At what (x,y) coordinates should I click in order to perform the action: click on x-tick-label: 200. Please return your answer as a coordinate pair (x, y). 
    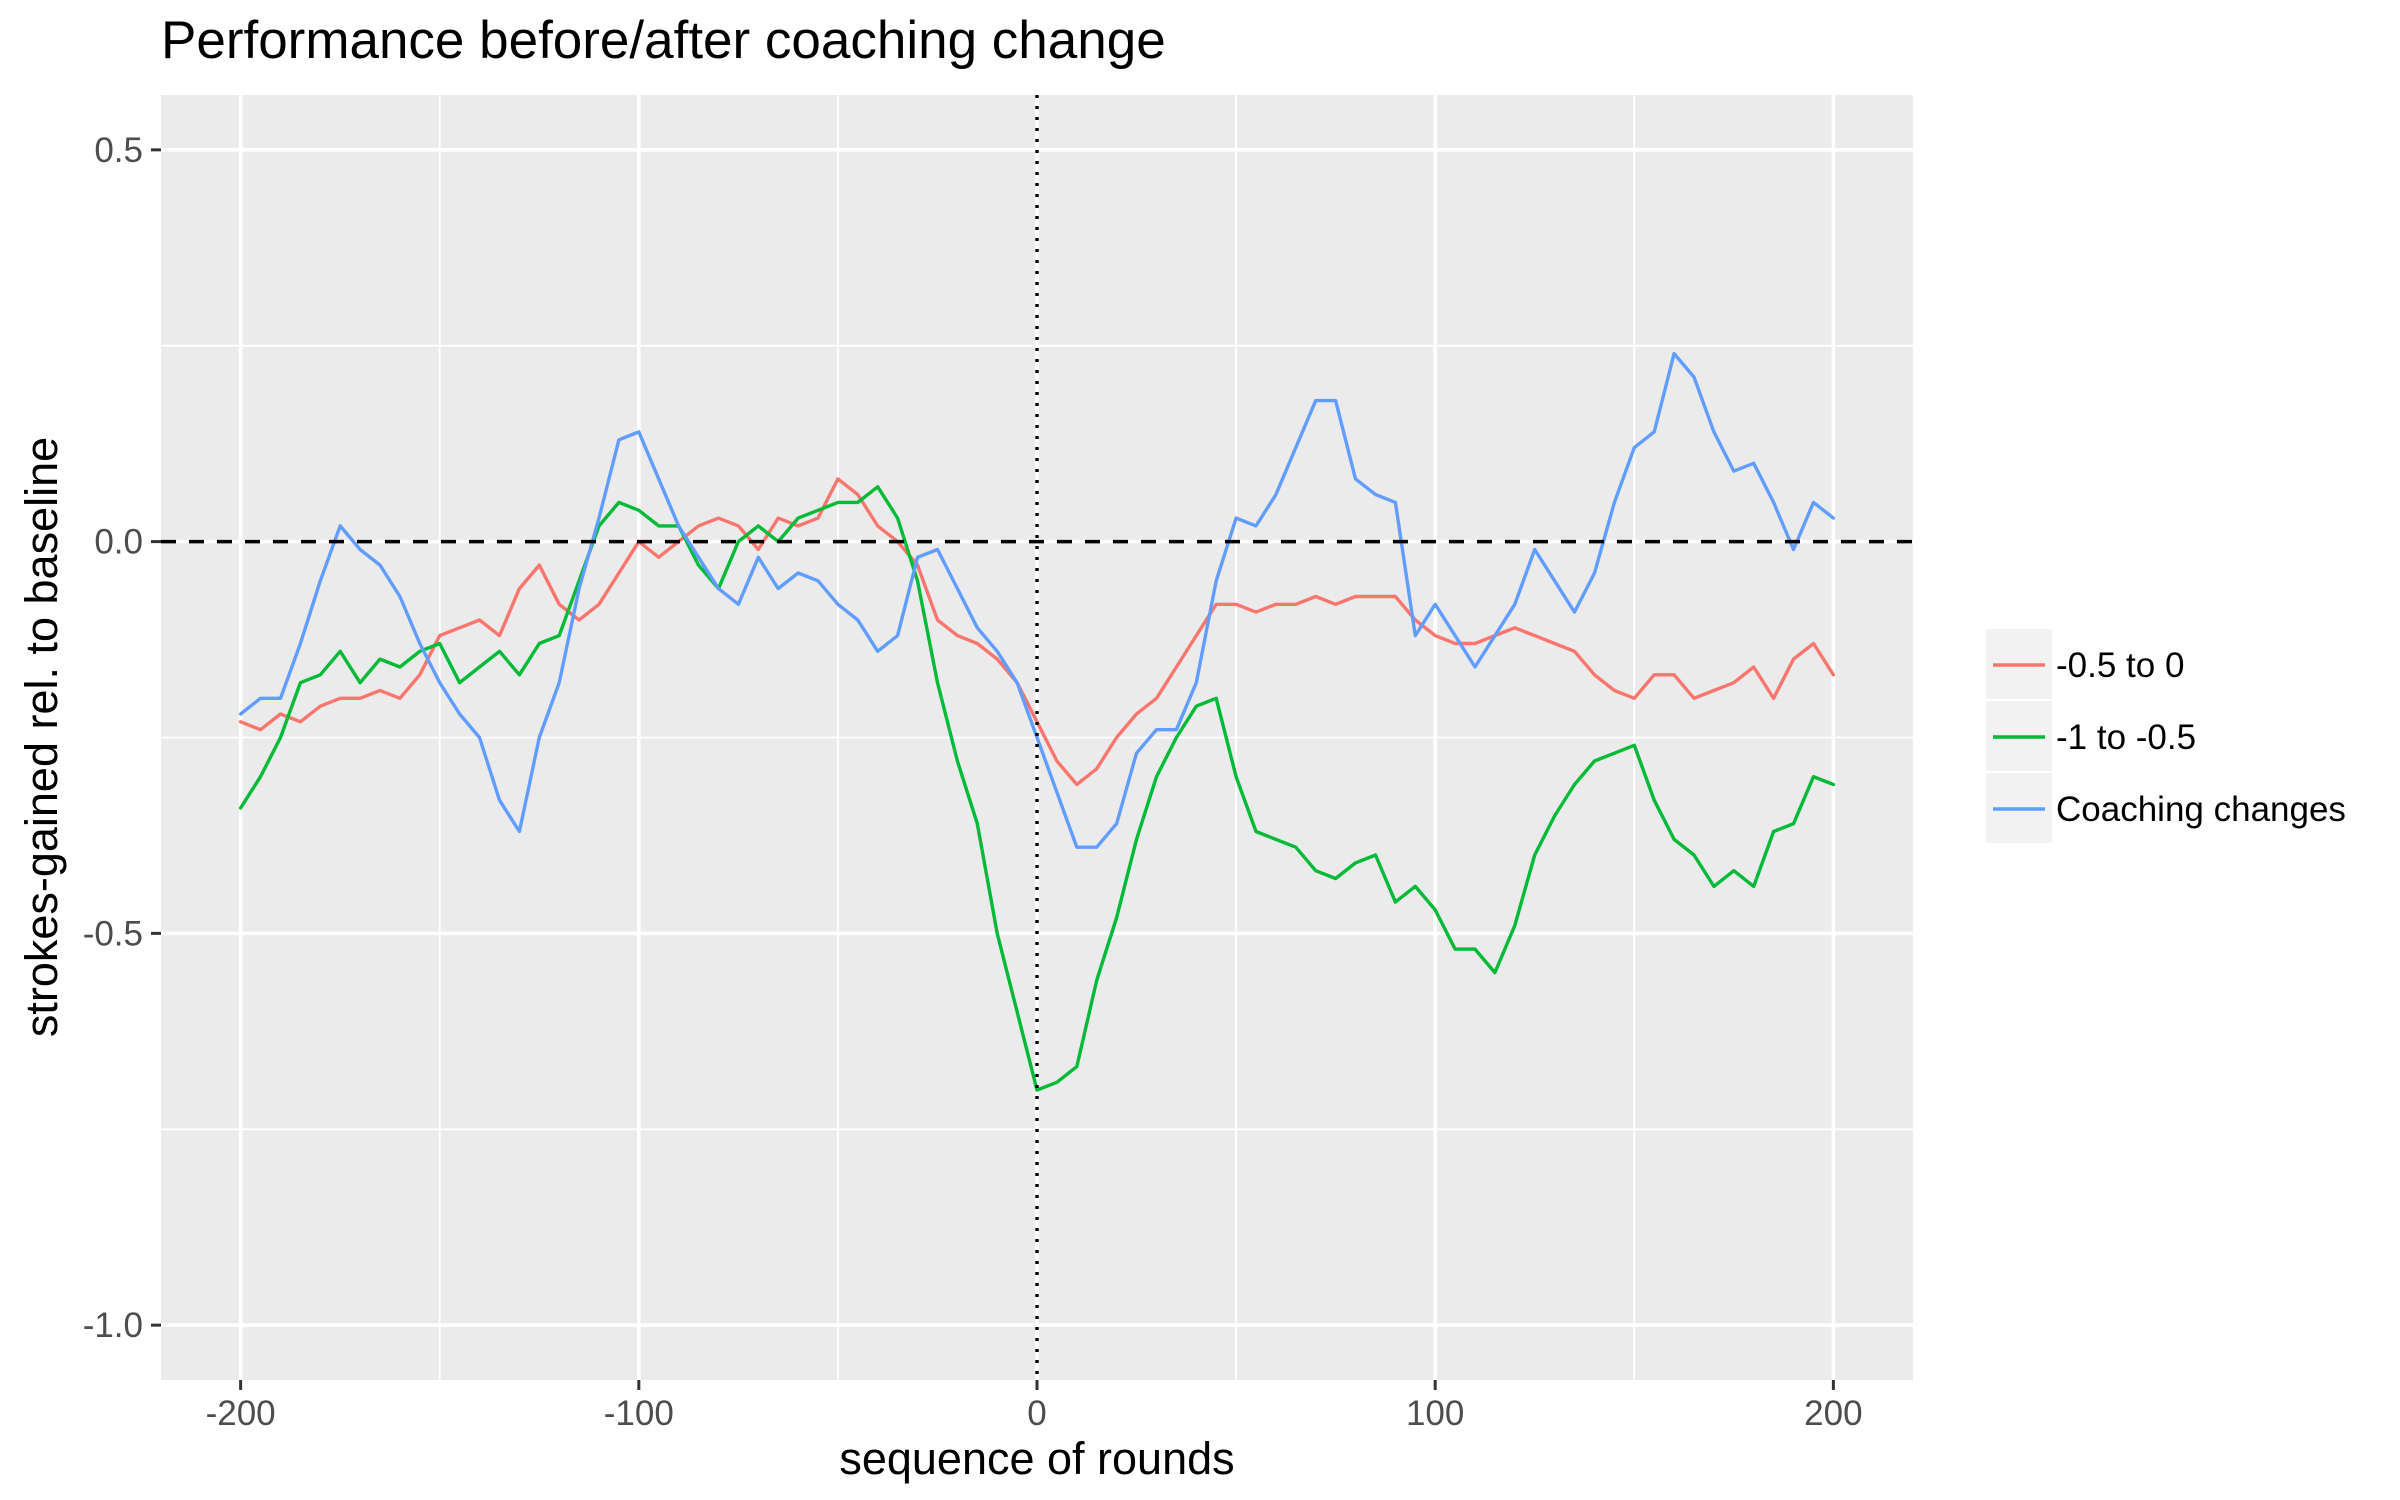
    Looking at the image, I should click on (1833, 1413).